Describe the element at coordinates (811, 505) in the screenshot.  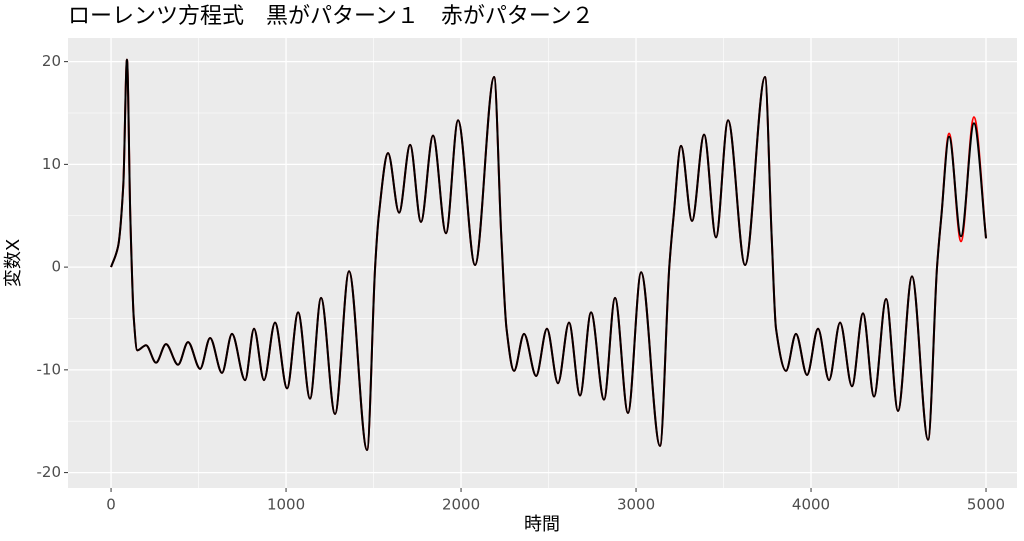
I see `x-tick-label: 4000` at that location.